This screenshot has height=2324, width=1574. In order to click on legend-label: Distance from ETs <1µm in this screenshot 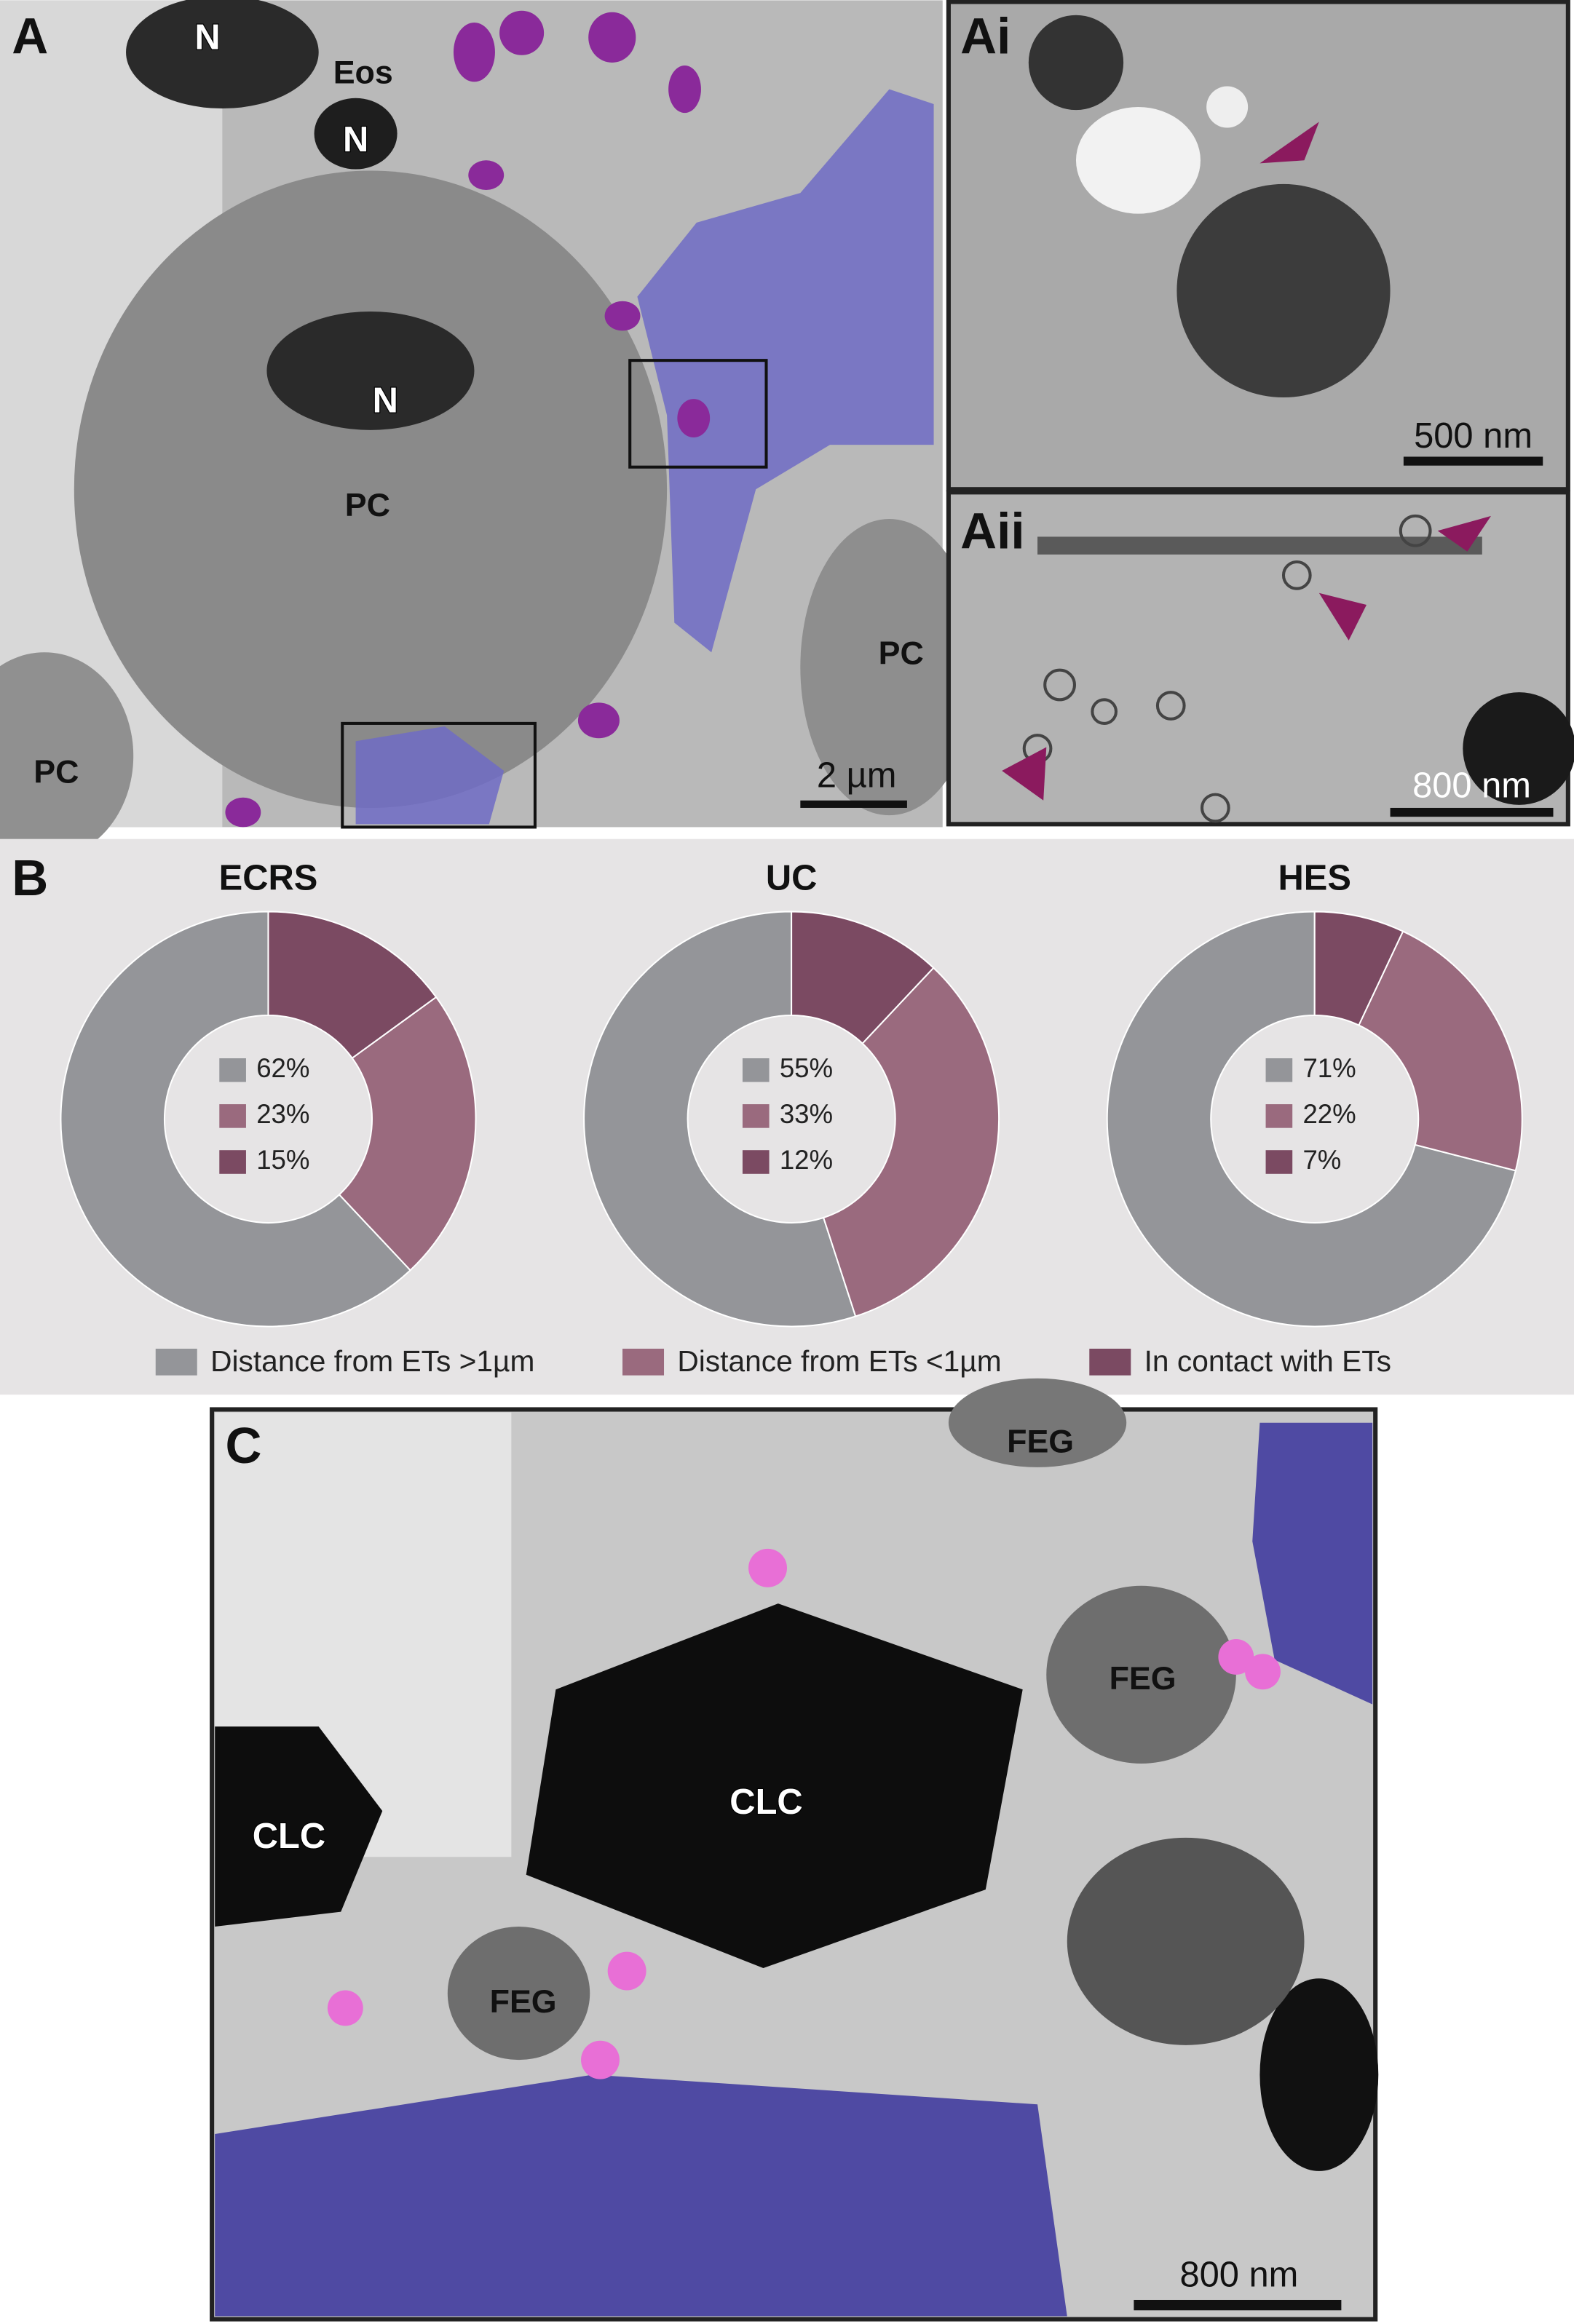, I will do `click(839, 1361)`.